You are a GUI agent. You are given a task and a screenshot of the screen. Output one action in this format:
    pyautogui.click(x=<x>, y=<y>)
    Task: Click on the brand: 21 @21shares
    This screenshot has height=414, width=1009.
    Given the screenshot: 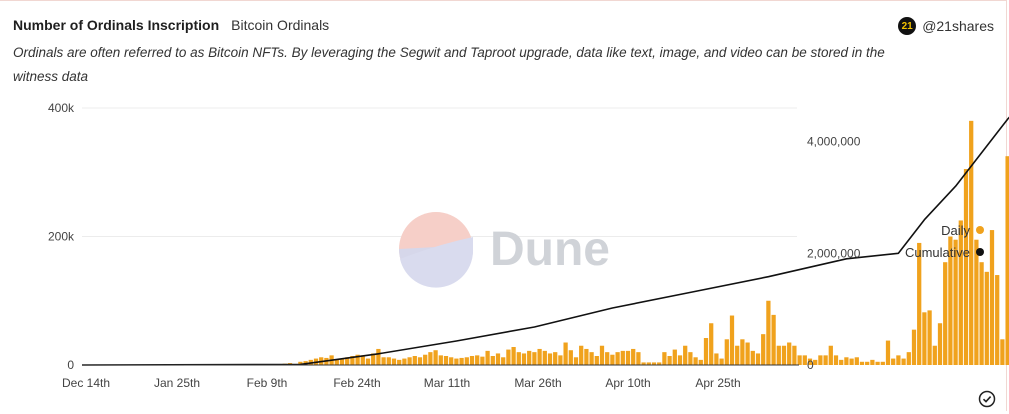 What is the action you would take?
    pyautogui.click(x=946, y=26)
    